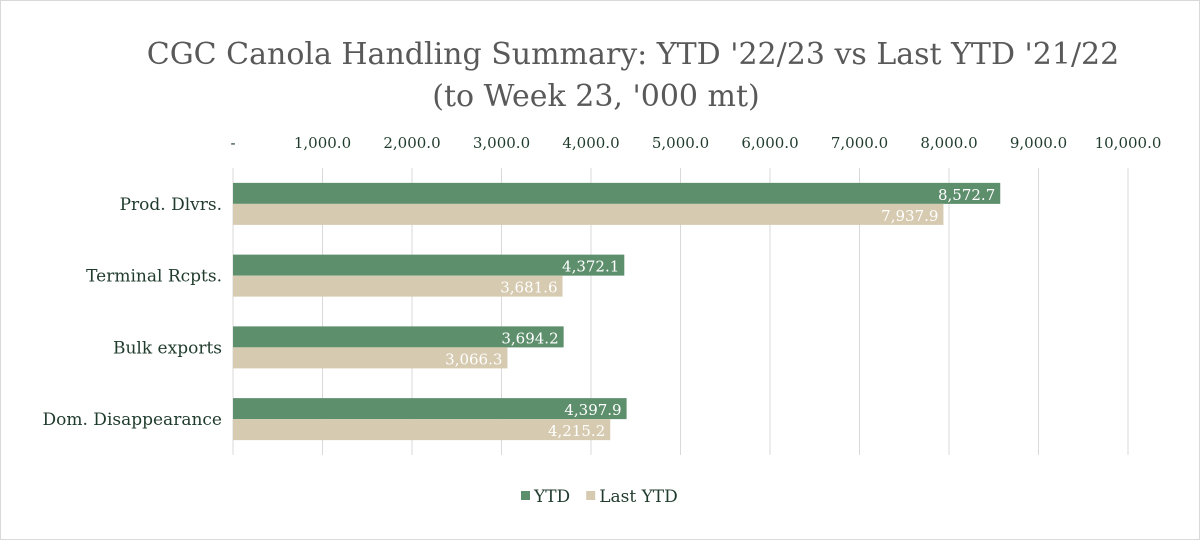  Describe the element at coordinates (1128, 143) in the screenshot. I see `x-tick-label: 10,000.0` at that location.